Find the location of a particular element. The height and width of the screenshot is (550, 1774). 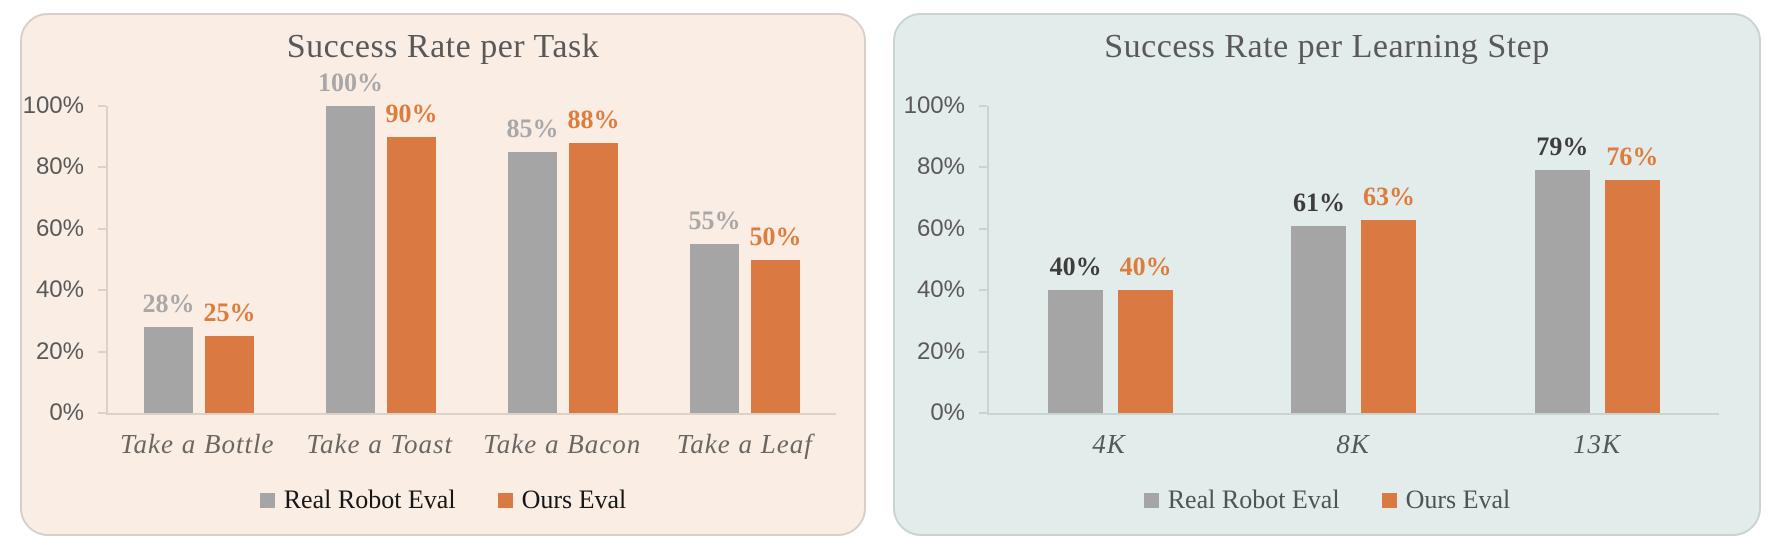

category-label: 13K is located at coordinates (1596, 444).